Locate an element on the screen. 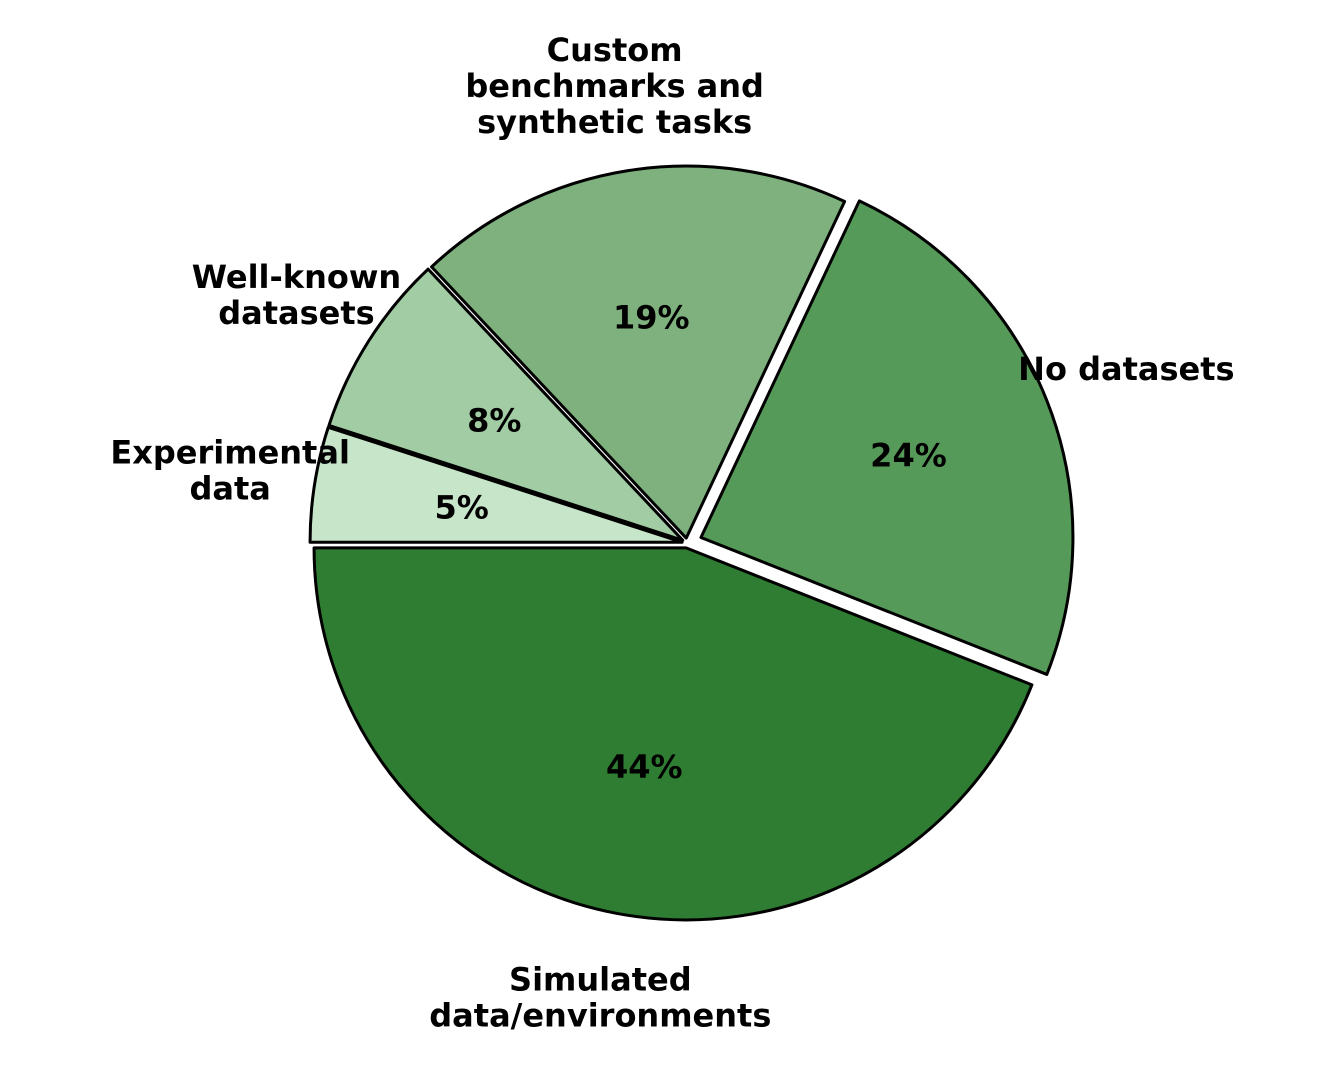 Image resolution: width=1329 pixels, height=1068 pixels. slice-category-label-line: Experimental is located at coordinates (230, 453).